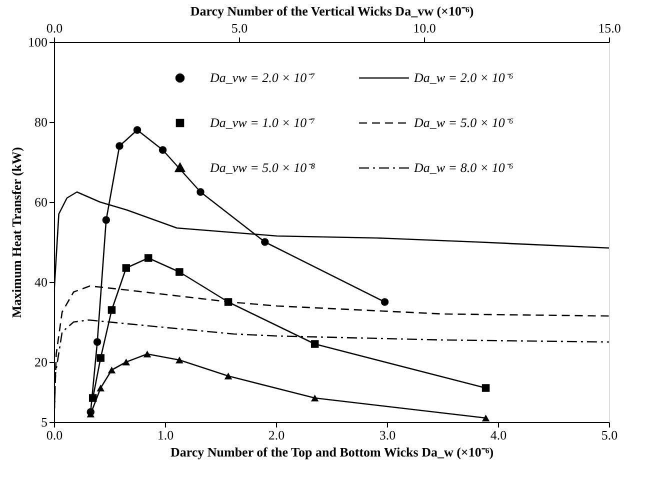 Image resolution: width=655 pixels, height=502 pixels. Describe the element at coordinates (332, 452) in the screenshot. I see `x-axis-title: Darcy Number of the Top and Bottom Wicks Da_w (×10⁻⁶)` at that location.